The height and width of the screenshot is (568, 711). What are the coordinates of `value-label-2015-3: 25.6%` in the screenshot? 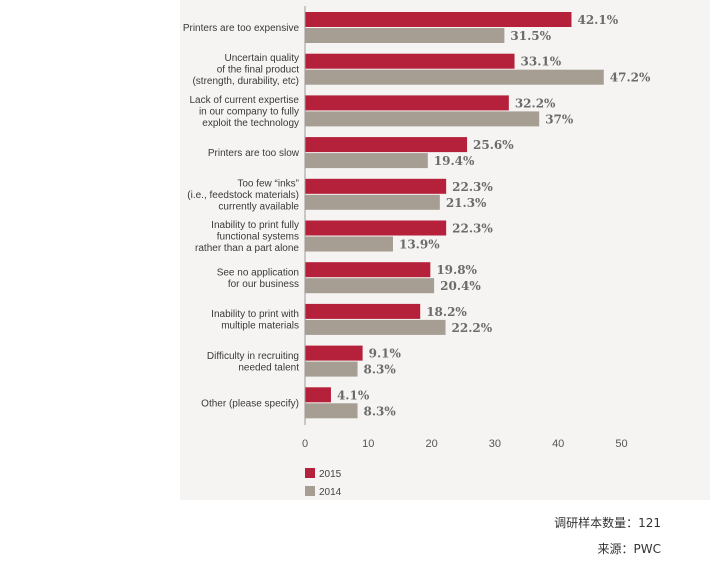 It's located at (493, 145).